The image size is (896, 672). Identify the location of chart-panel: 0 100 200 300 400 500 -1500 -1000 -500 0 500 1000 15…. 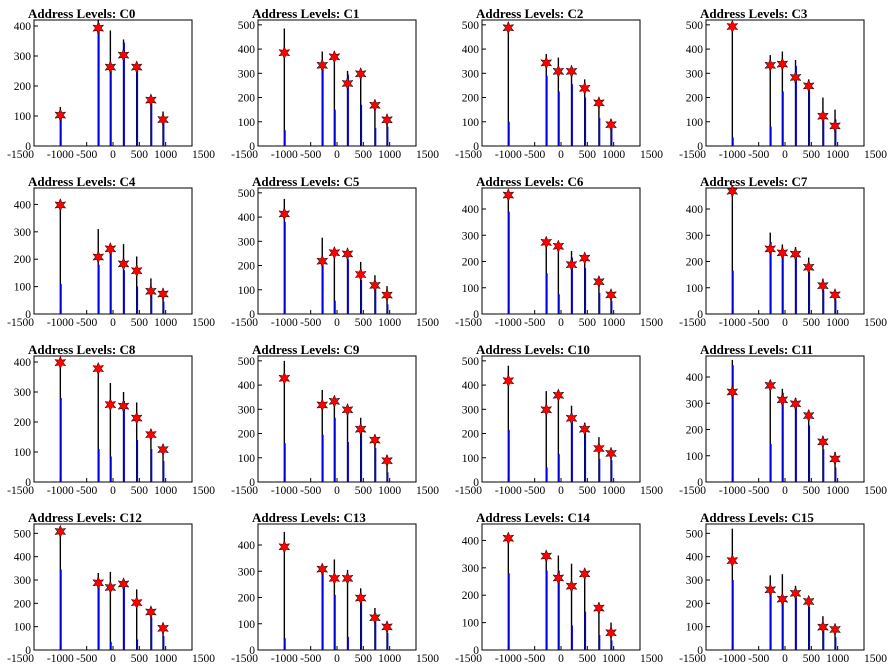
(560, 420).